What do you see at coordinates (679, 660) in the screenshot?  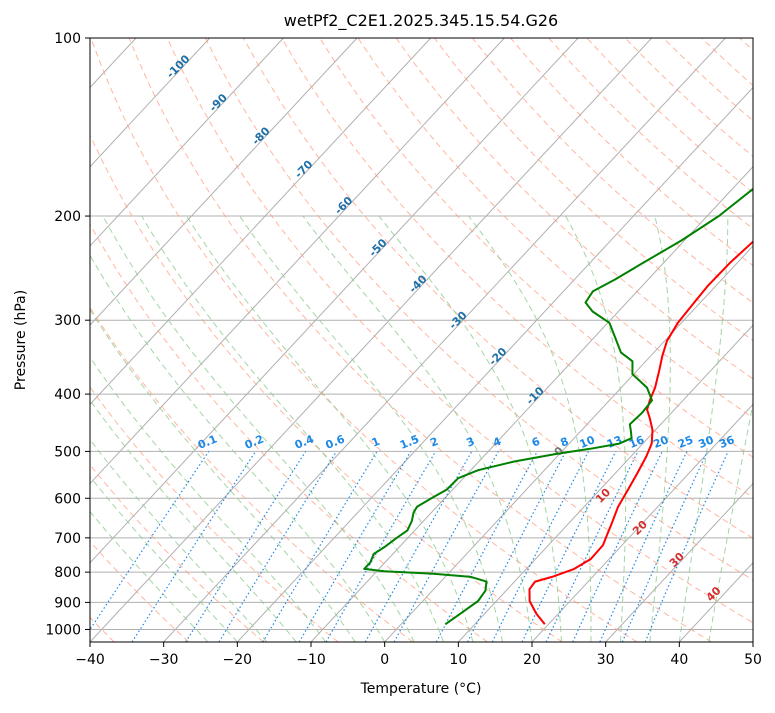 I see `x-tick-label: 40` at bounding box center [679, 660].